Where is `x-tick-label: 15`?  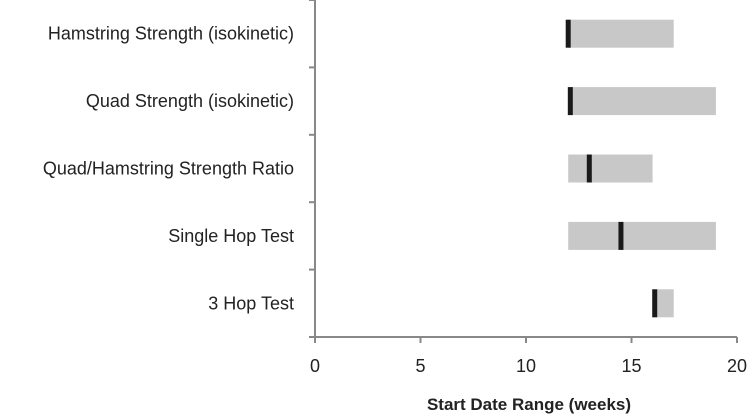 x-tick-label: 15 is located at coordinates (631, 366).